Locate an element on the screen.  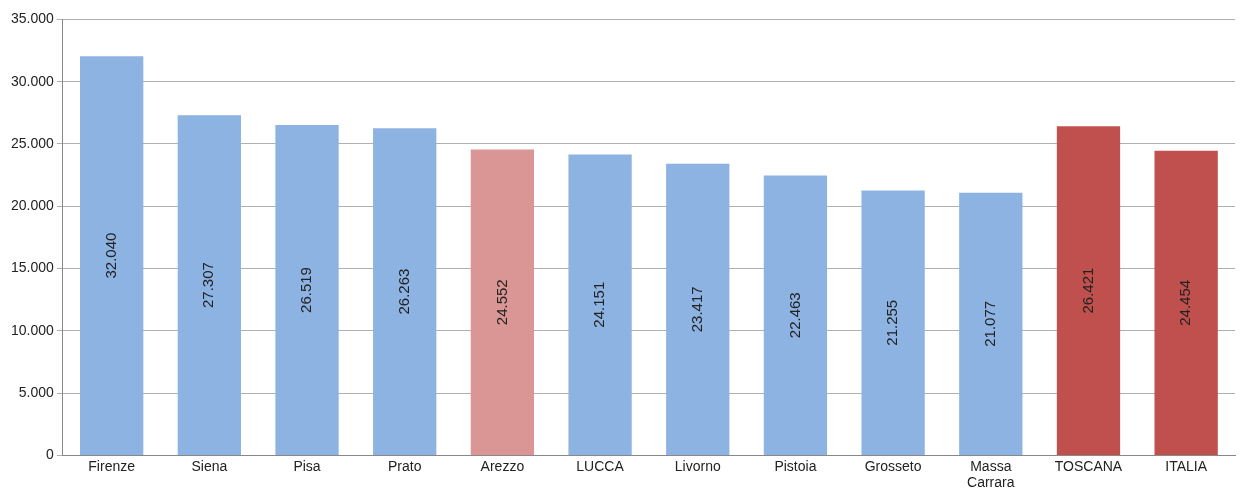
x-tick-label: Prato is located at coordinates (404, 465).